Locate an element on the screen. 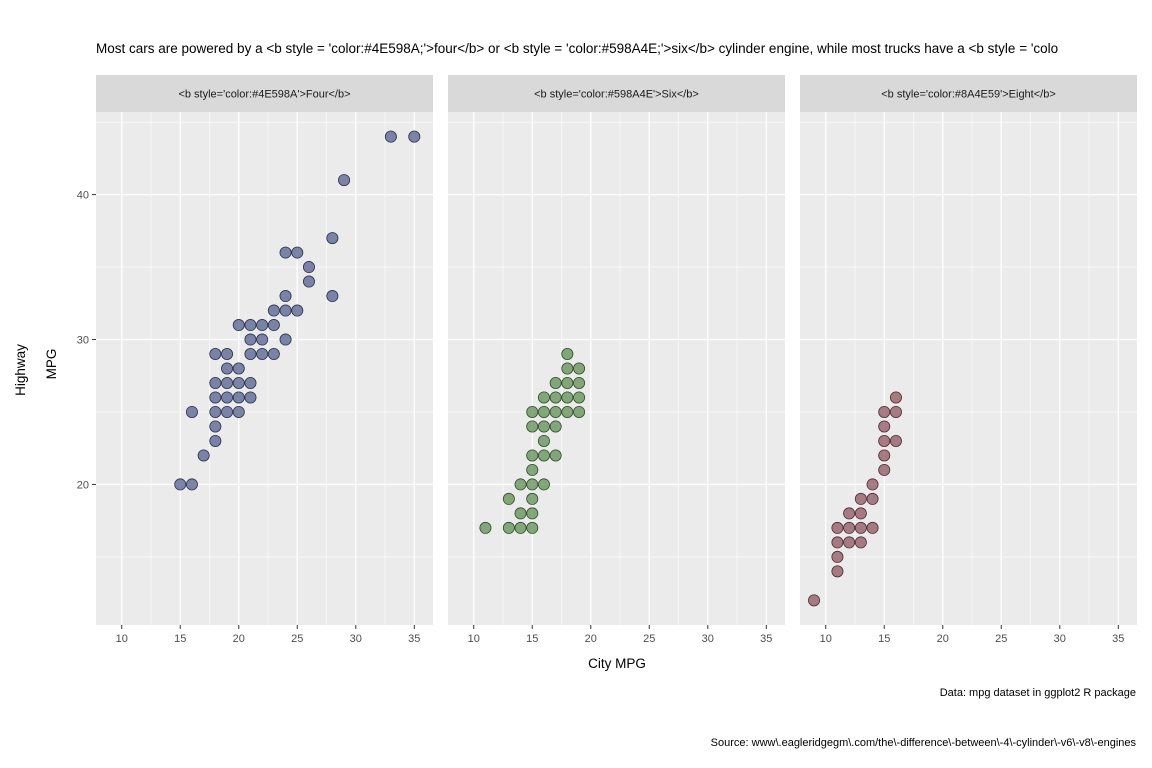 The height and width of the screenshot is (768, 1152). x-tick-label: 35 is located at coordinates (1118, 639).